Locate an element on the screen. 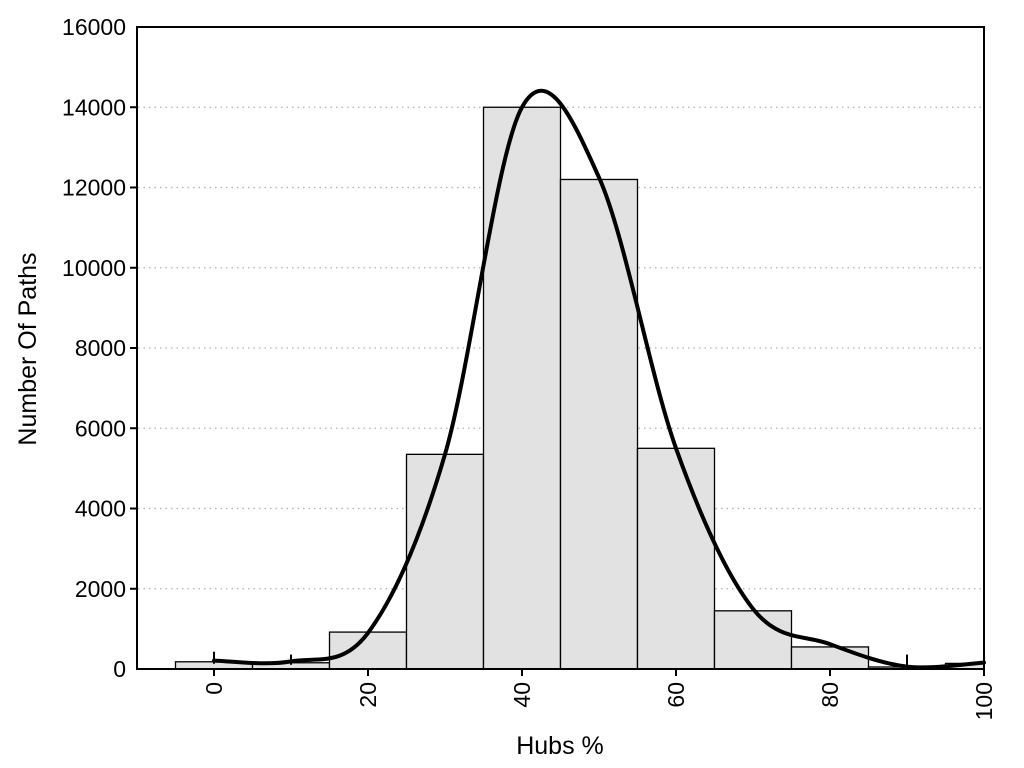  y-axis-title: Number Of Paths is located at coordinates (28, 349).